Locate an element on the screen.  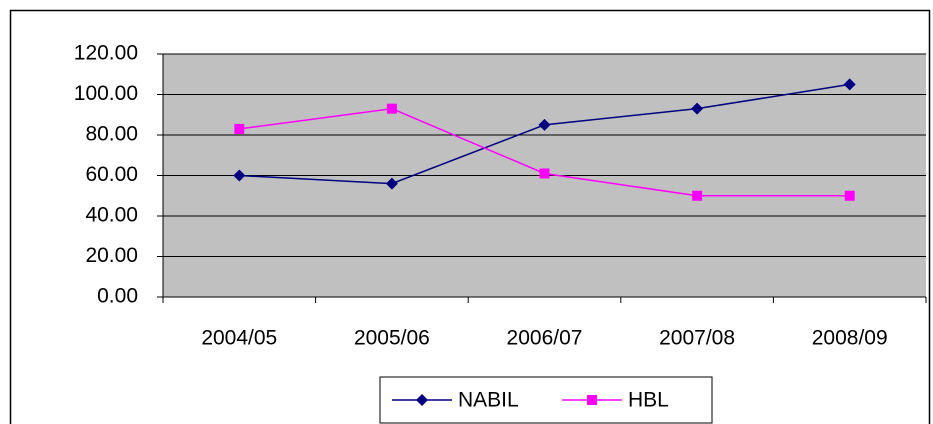
legend-label: HBL is located at coordinates (648, 400).